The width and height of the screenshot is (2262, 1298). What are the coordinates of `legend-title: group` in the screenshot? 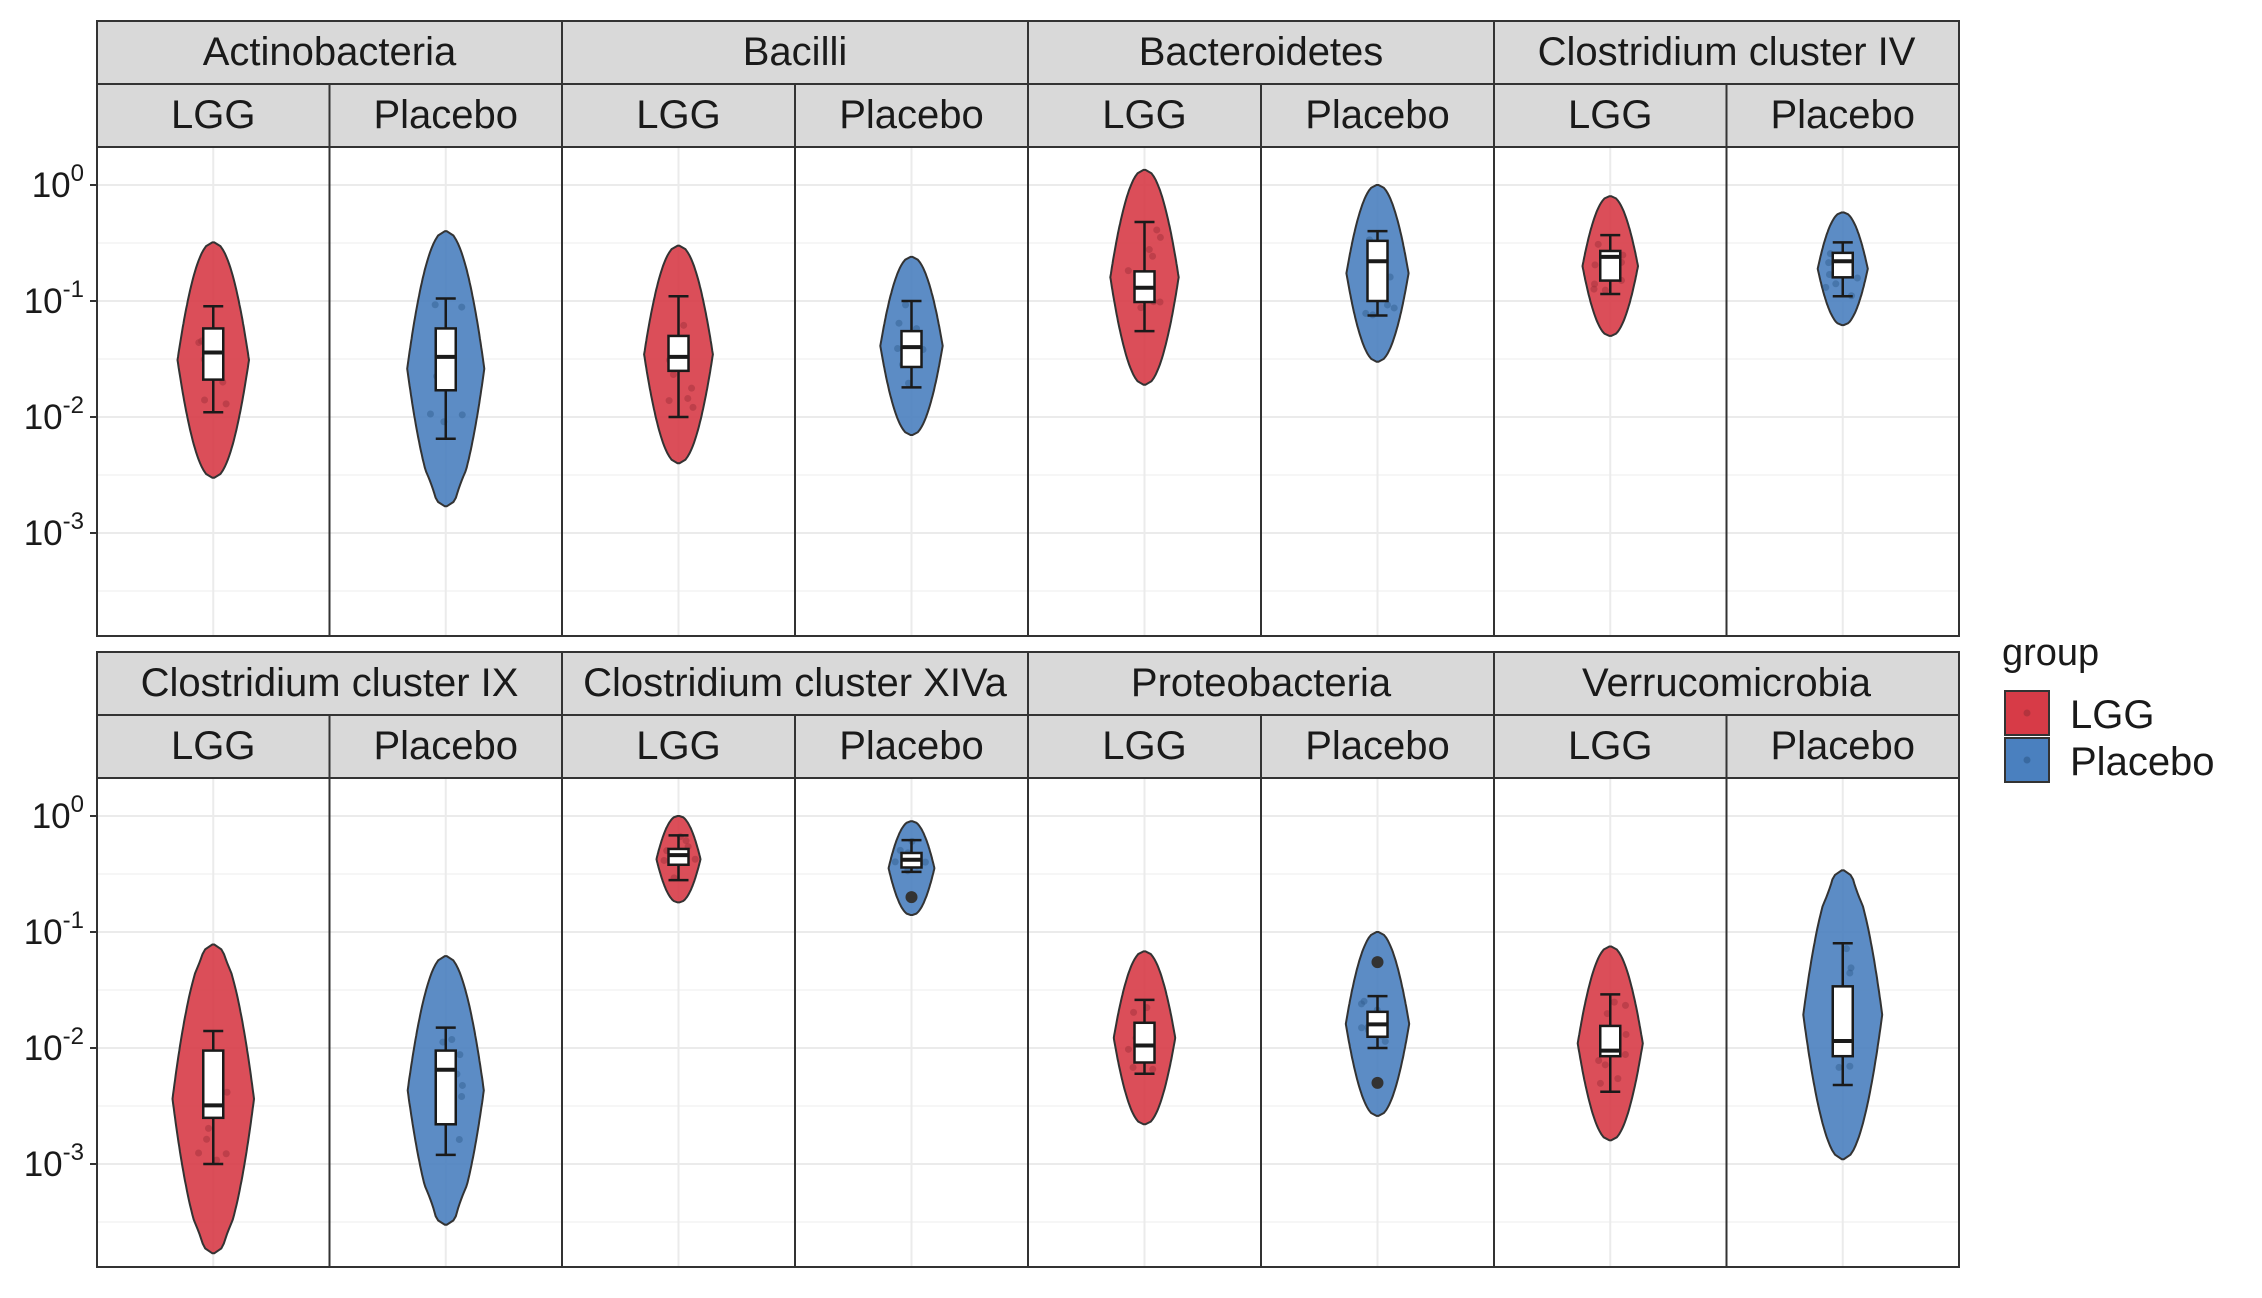 It's located at (2050, 653).